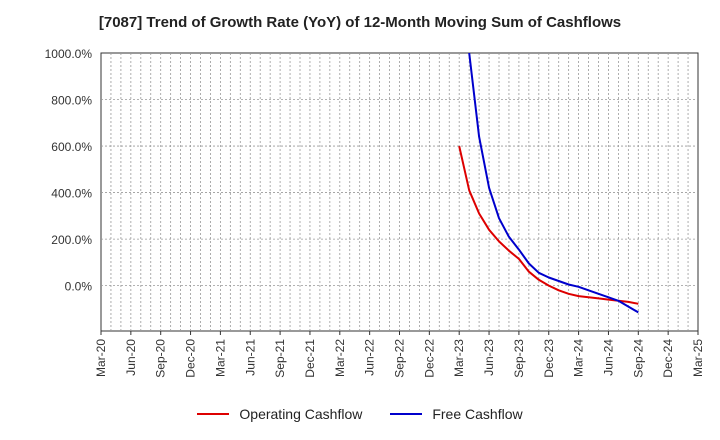 The image size is (720, 440). Describe the element at coordinates (429, 358) in the screenshot. I see `x-tick-label: Dec-22` at that location.